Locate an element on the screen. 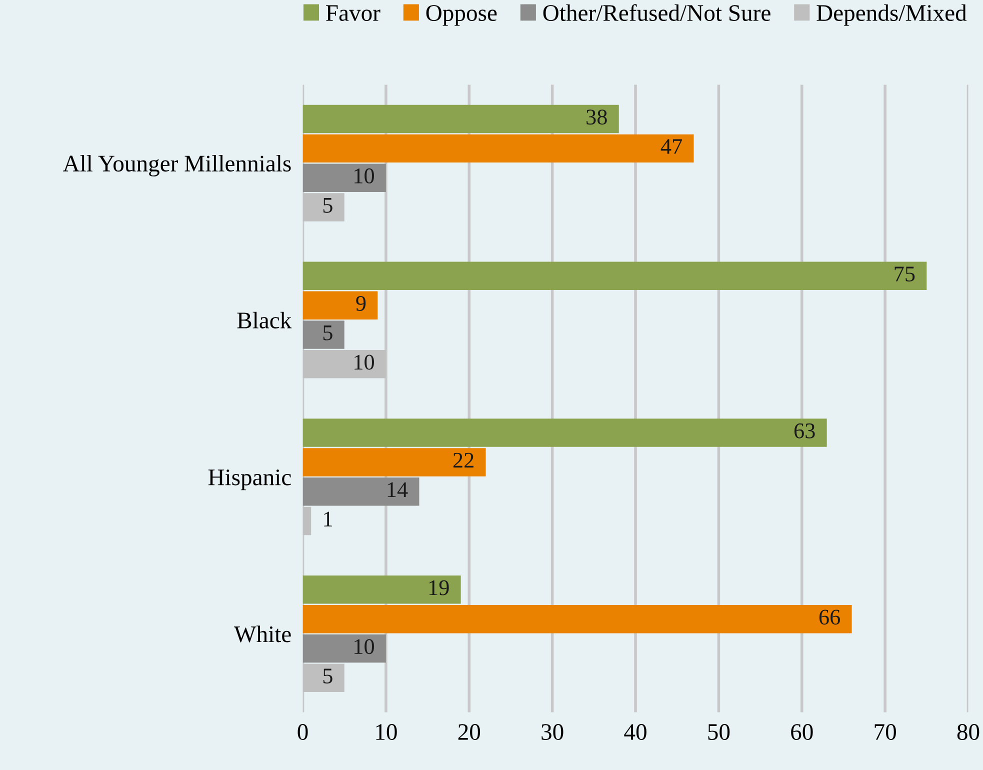 Image resolution: width=983 pixels, height=770 pixels. y-tick-label: All Younger Millennials is located at coordinates (176, 165).